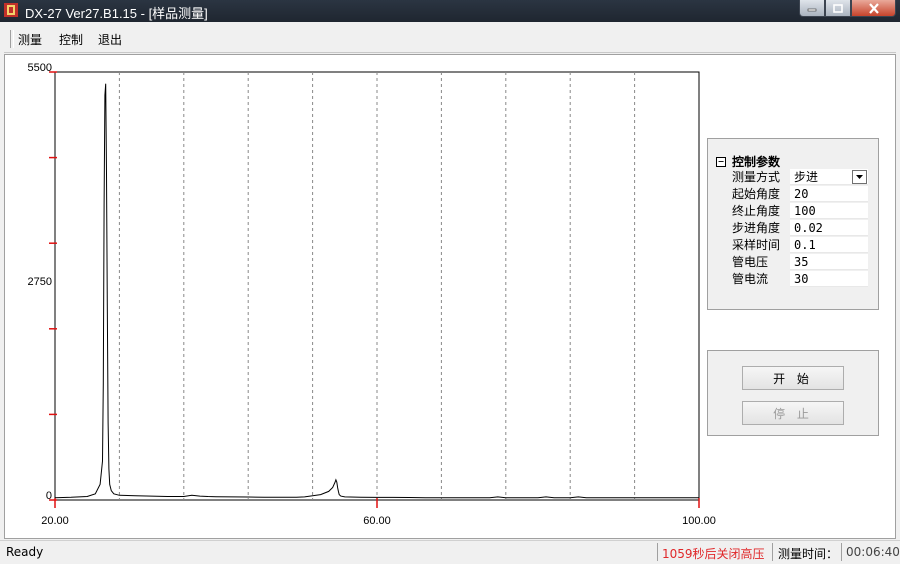 The width and height of the screenshot is (900, 564). What do you see at coordinates (377, 521) in the screenshot?
I see `x-tick-label: 60.00` at bounding box center [377, 521].